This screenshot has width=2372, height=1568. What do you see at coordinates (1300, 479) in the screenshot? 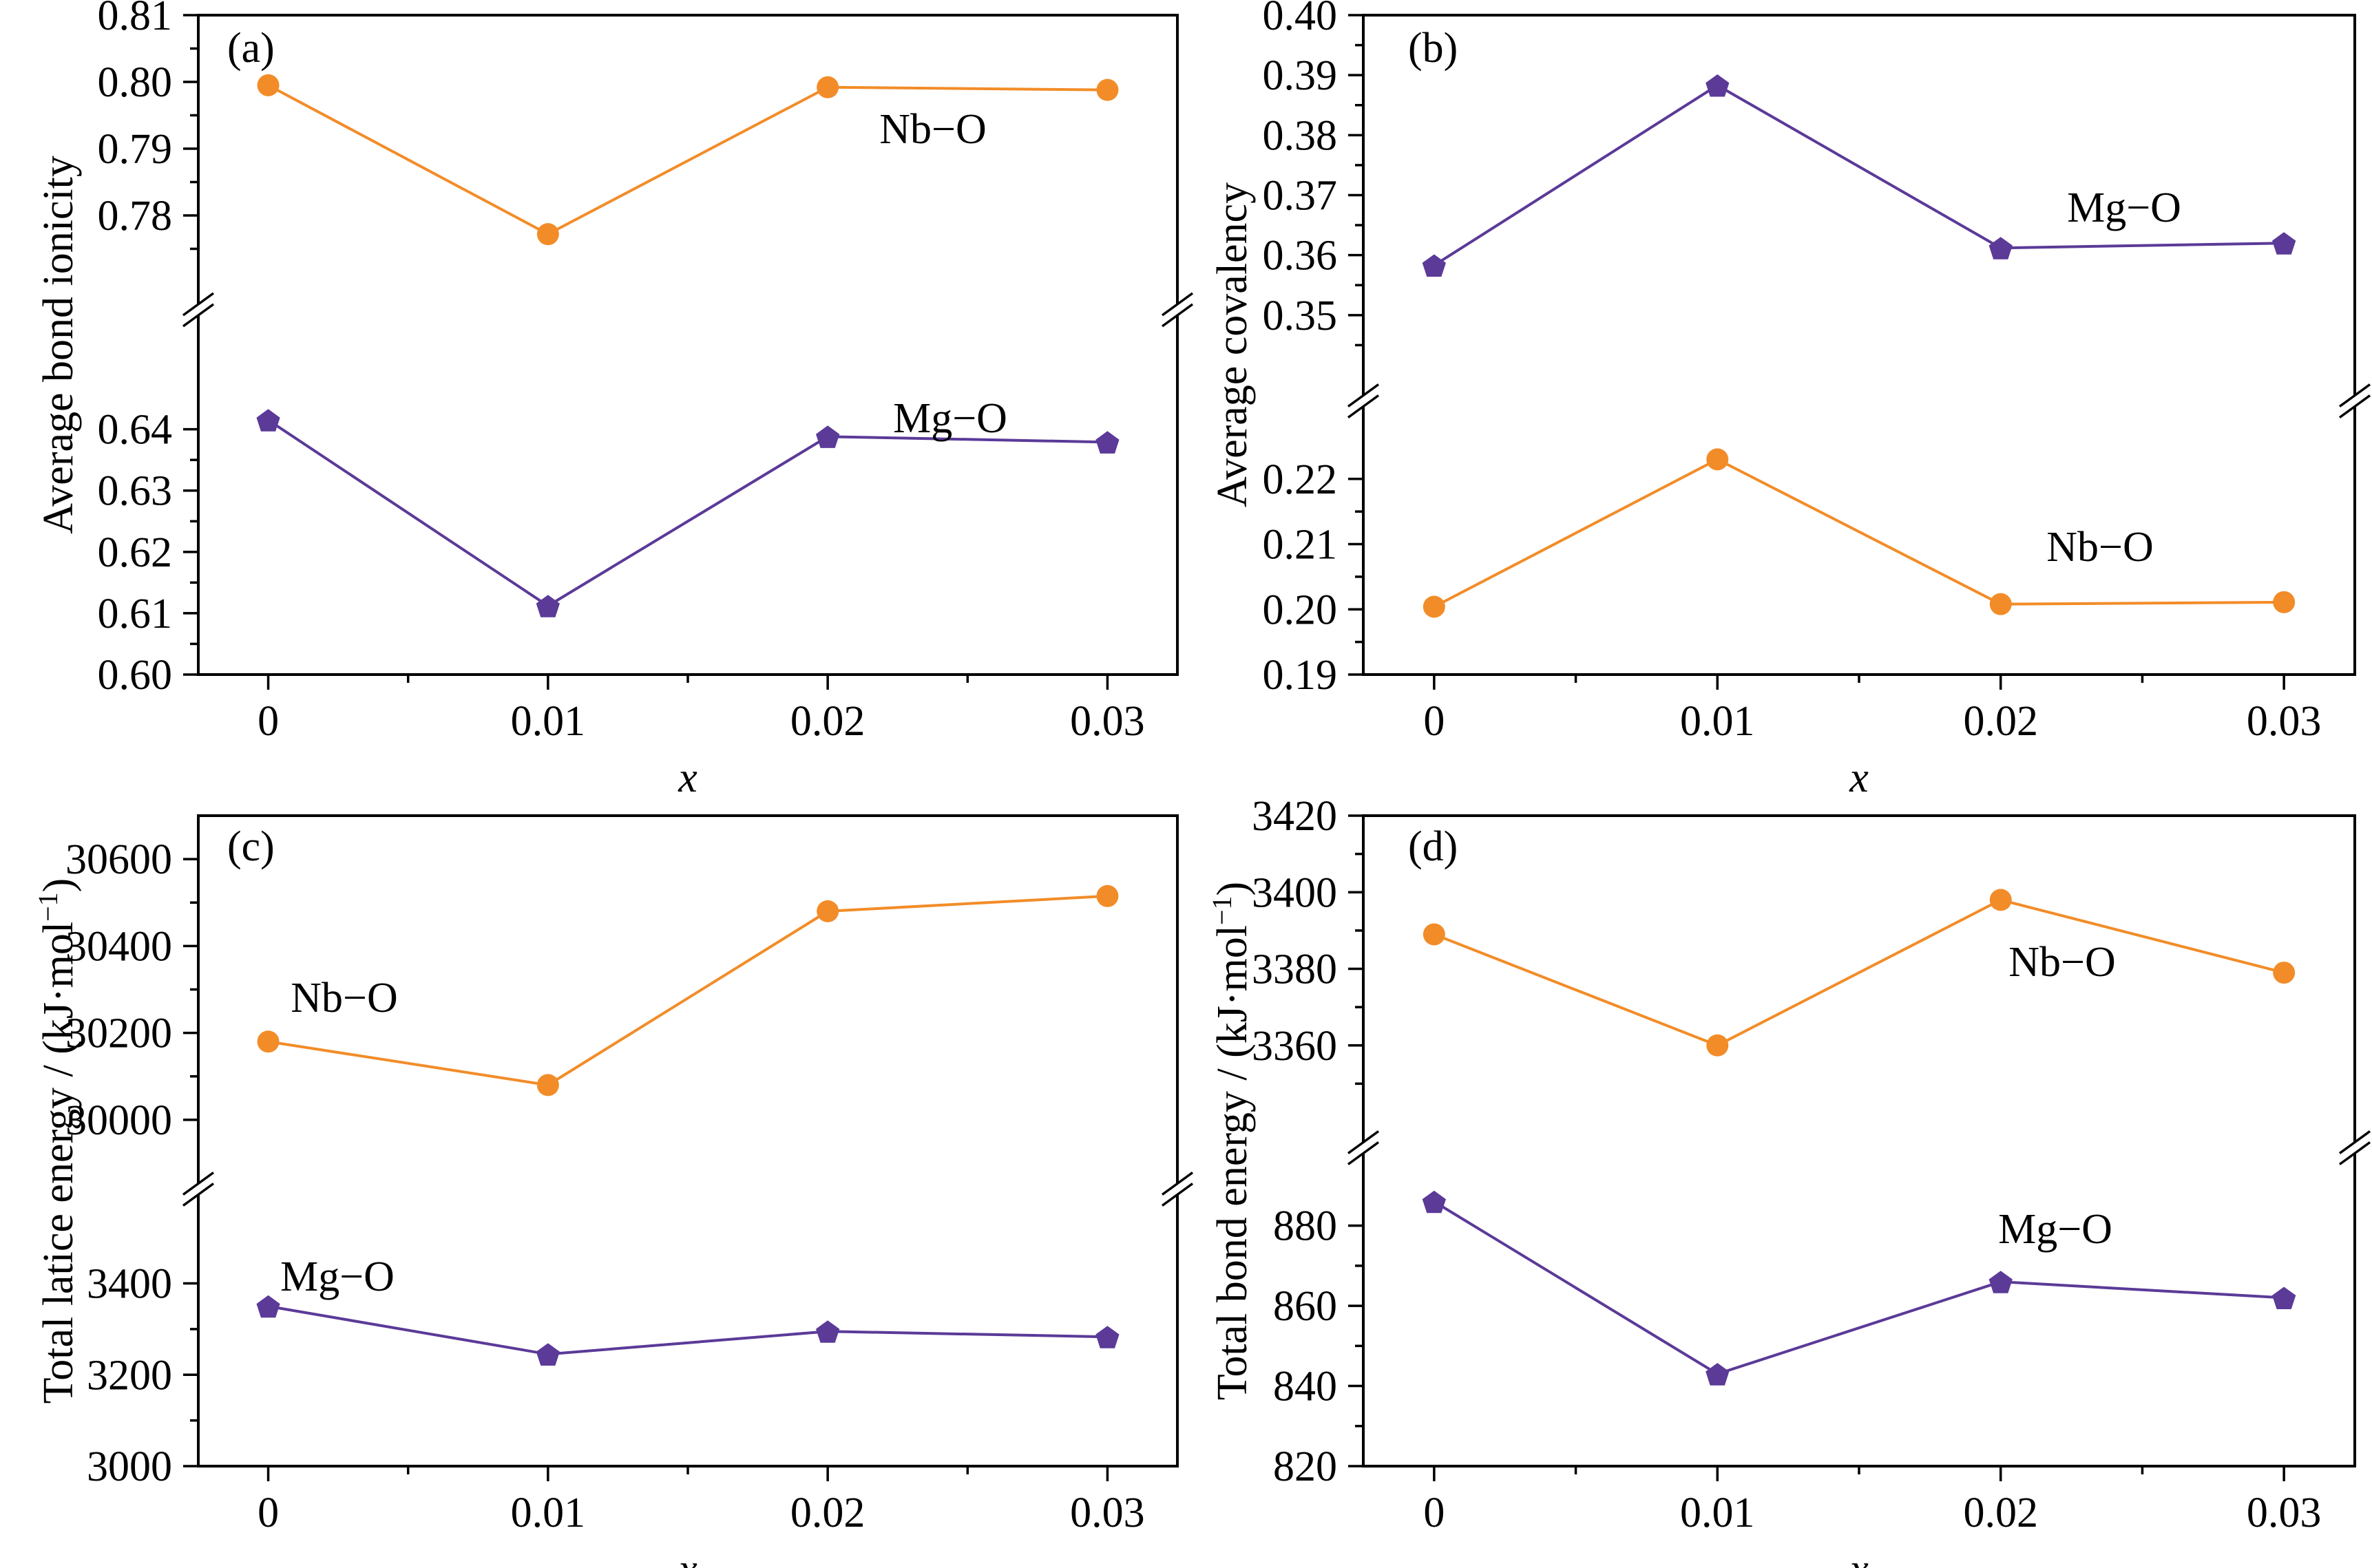
I see `lower-y-tick-label: 0.22` at bounding box center [1300, 479].